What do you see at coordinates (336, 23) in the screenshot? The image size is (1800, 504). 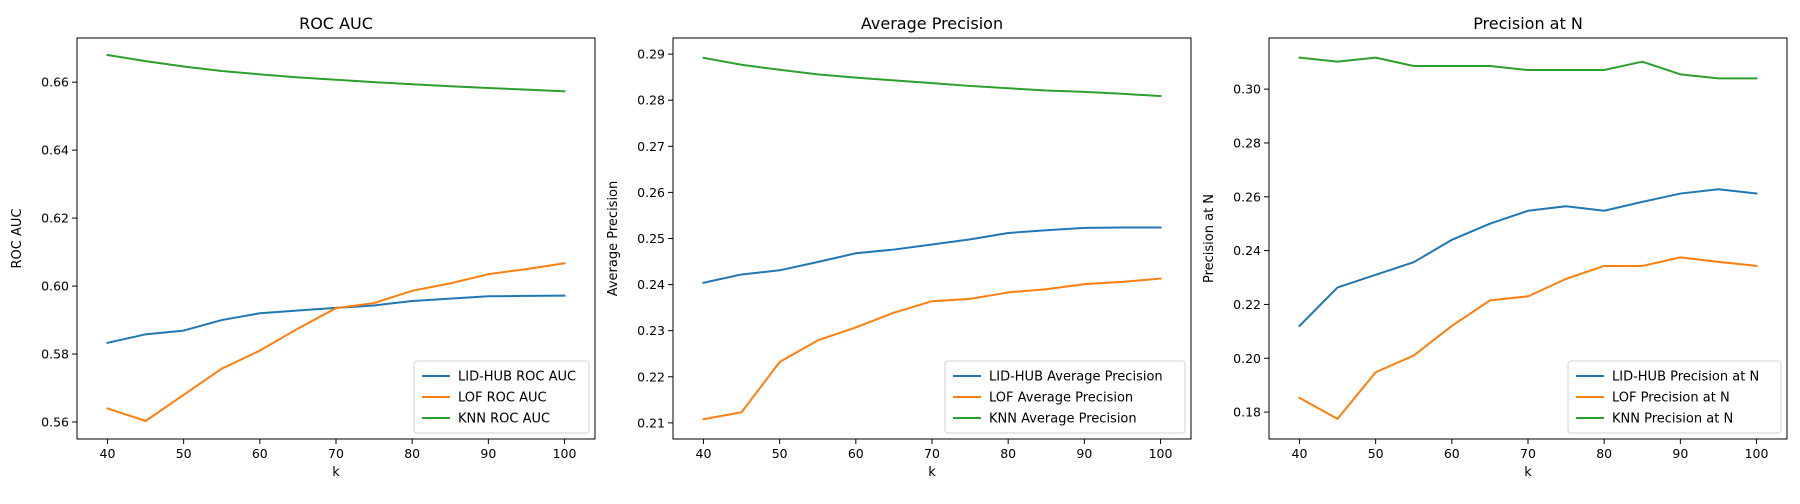 I see `chart-title: ROC AUC` at bounding box center [336, 23].